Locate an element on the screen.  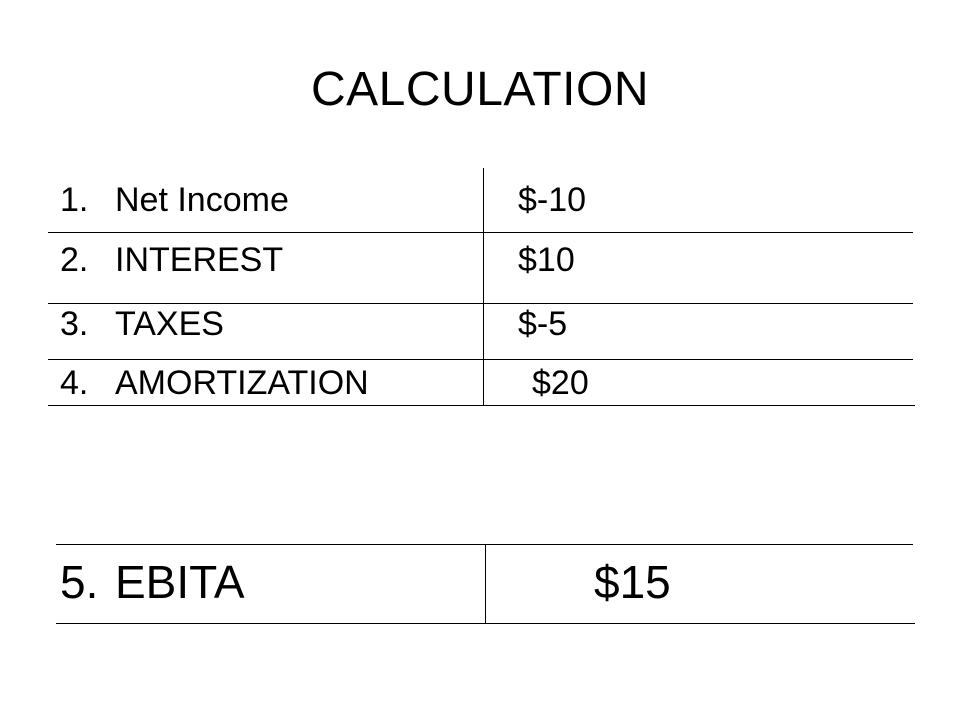
item-label: Net Income is located at coordinates (202, 200).